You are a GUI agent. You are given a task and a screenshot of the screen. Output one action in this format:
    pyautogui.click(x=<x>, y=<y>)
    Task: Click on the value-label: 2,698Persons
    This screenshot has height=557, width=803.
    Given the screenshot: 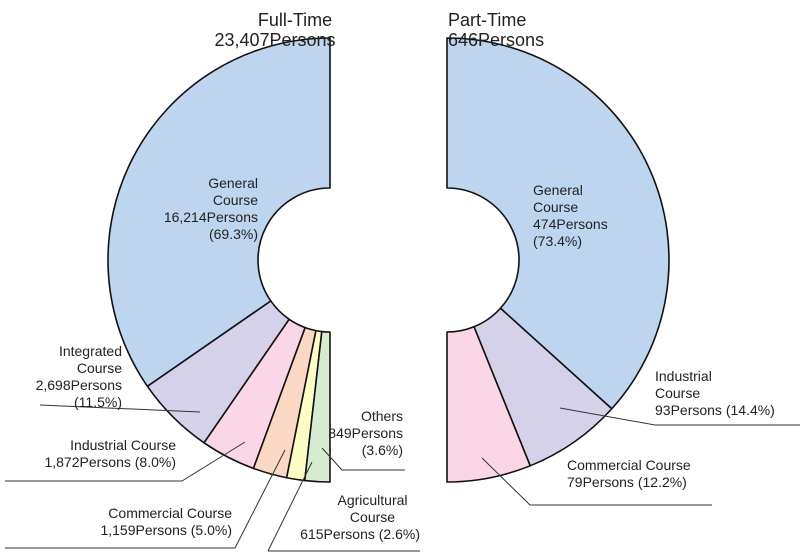 What is the action you would take?
    pyautogui.click(x=78, y=385)
    